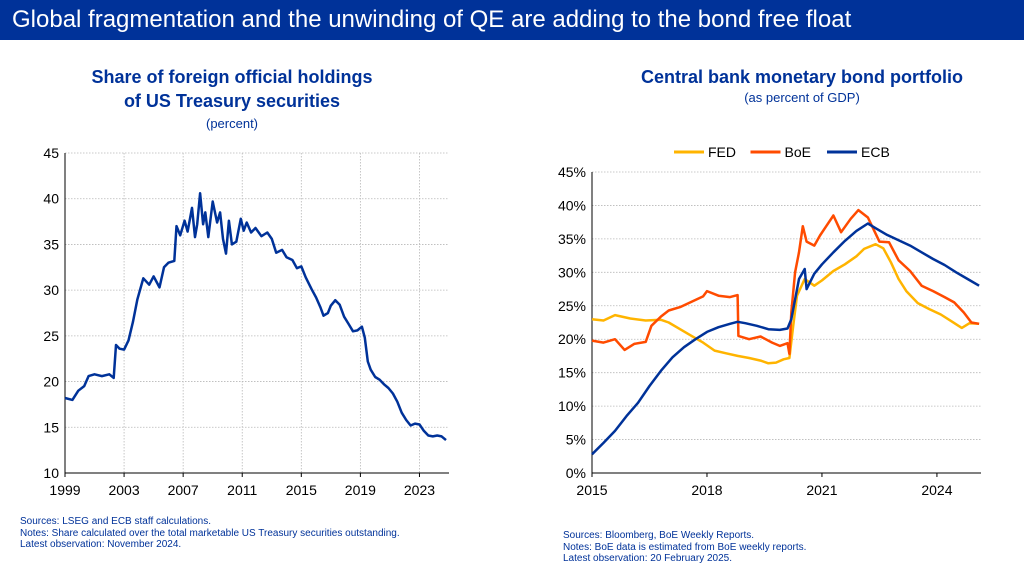 The height and width of the screenshot is (569, 1024). I want to click on left-chart-title-line1: Share of foreign official holdings, so click(232, 77).